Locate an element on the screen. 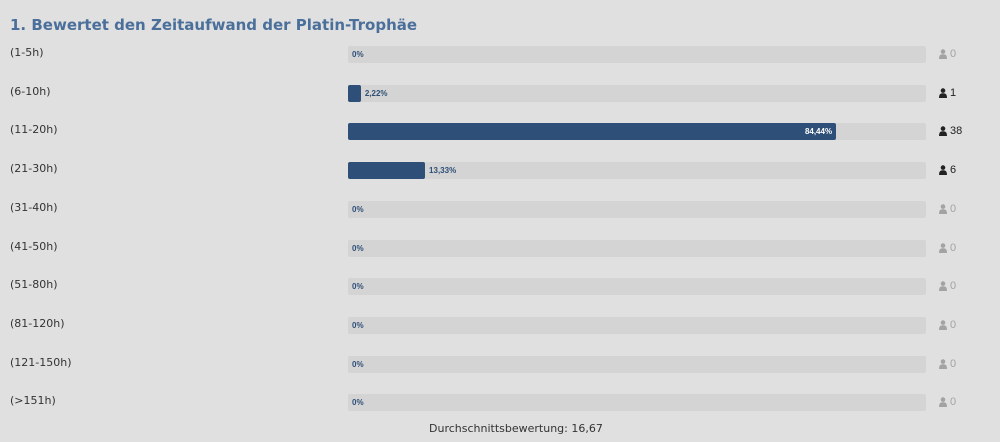  poll-row-31-40h: (31-40h) 0% 0 is located at coordinates (500, 209).